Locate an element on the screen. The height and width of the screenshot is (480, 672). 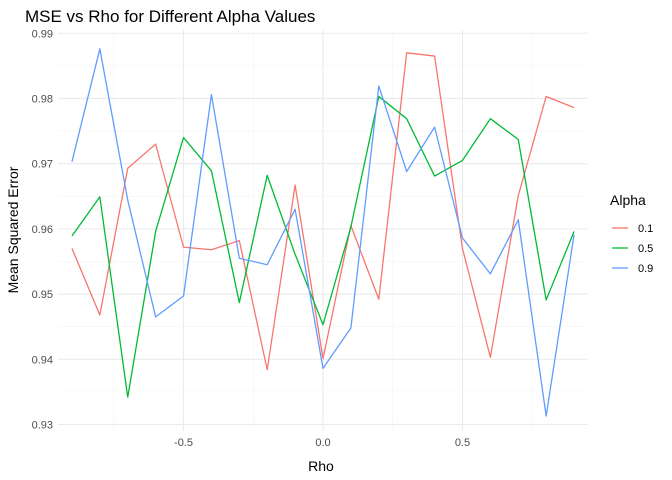
y-tick-label: 0.93 is located at coordinates (42, 425).